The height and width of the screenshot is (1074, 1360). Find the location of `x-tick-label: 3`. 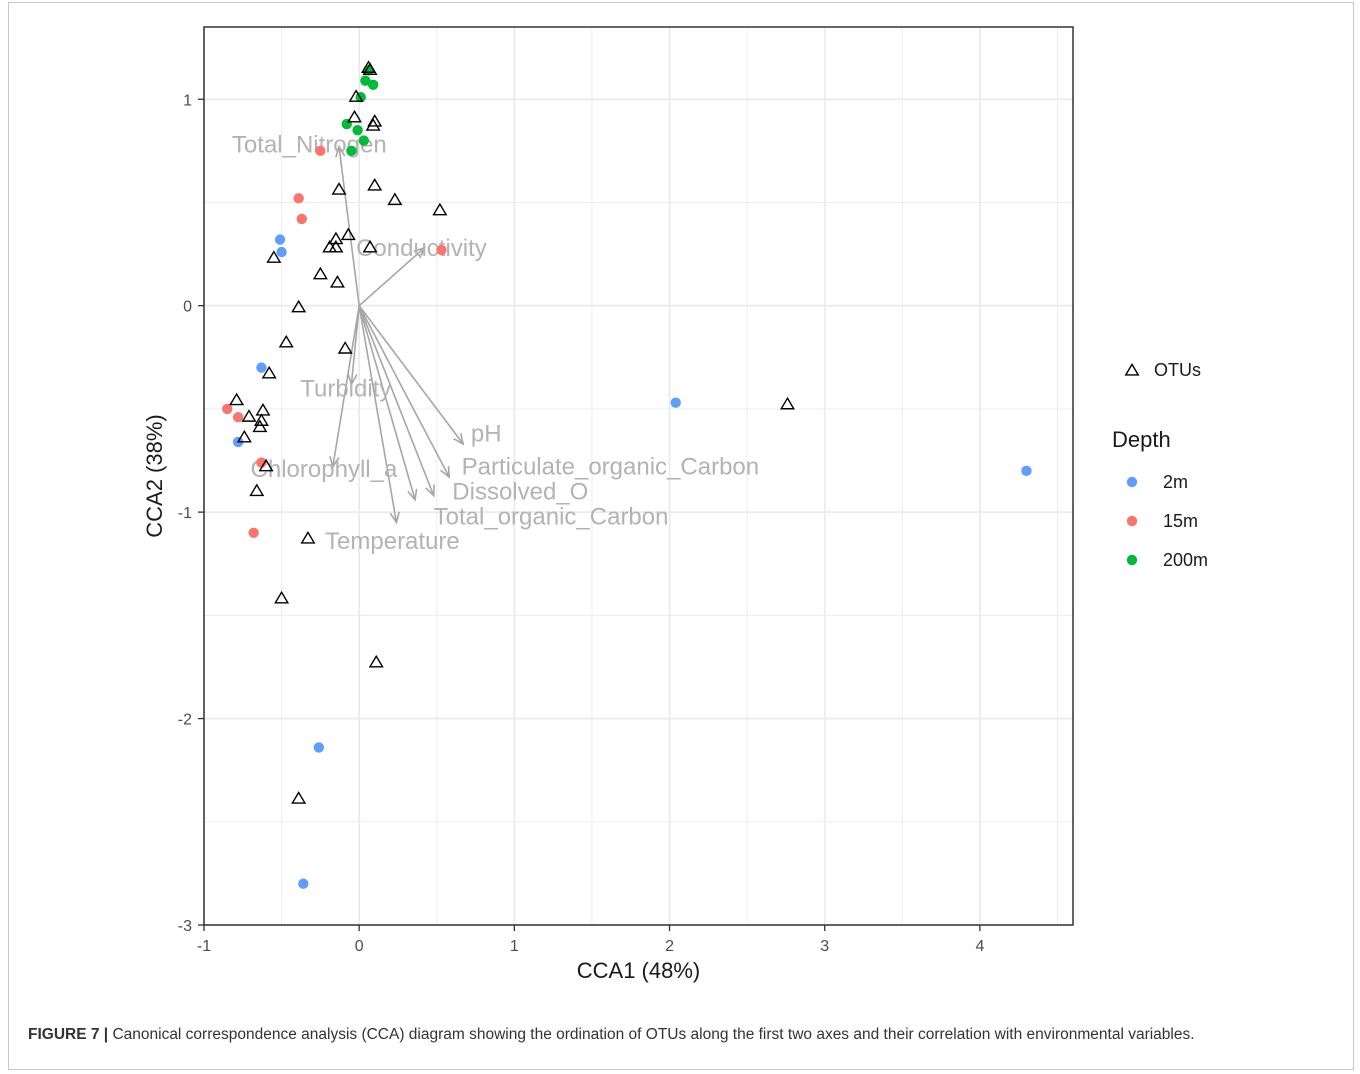

x-tick-label: 3 is located at coordinates (824, 946).